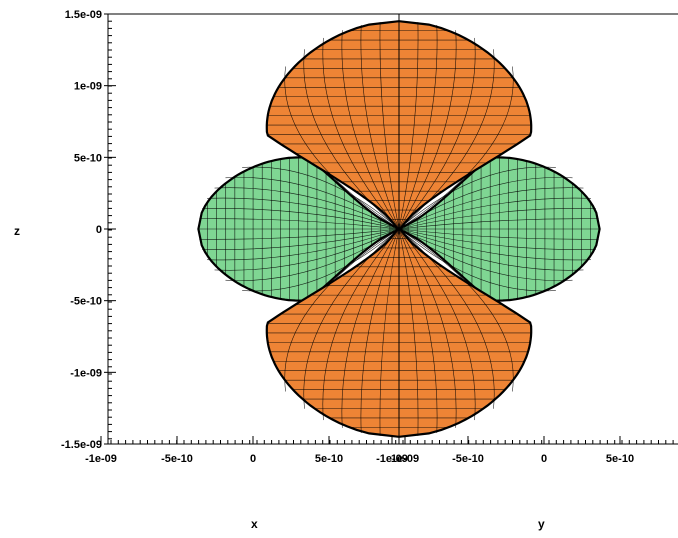 This screenshot has height=538, width=678. What do you see at coordinates (541, 524) in the screenshot?
I see `y-axis-label: y` at bounding box center [541, 524].